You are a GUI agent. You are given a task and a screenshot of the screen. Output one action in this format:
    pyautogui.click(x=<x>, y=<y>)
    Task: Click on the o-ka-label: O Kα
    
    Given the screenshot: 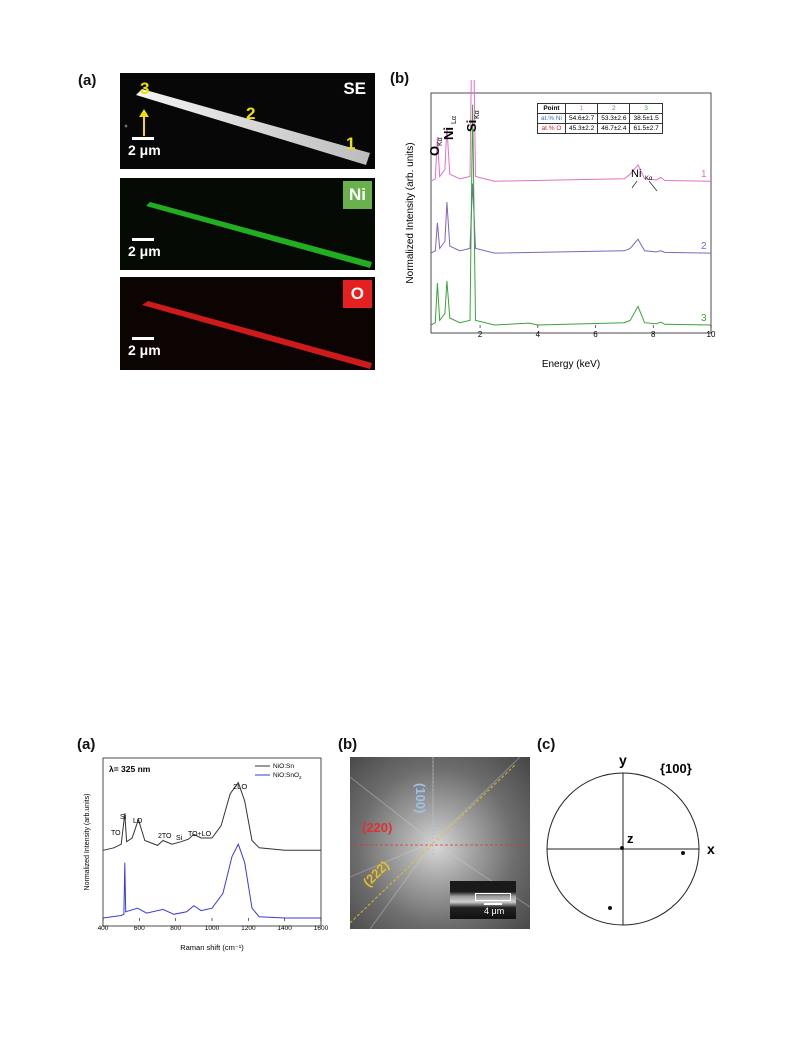 What is the action you would take?
    pyautogui.click(x=435, y=146)
    